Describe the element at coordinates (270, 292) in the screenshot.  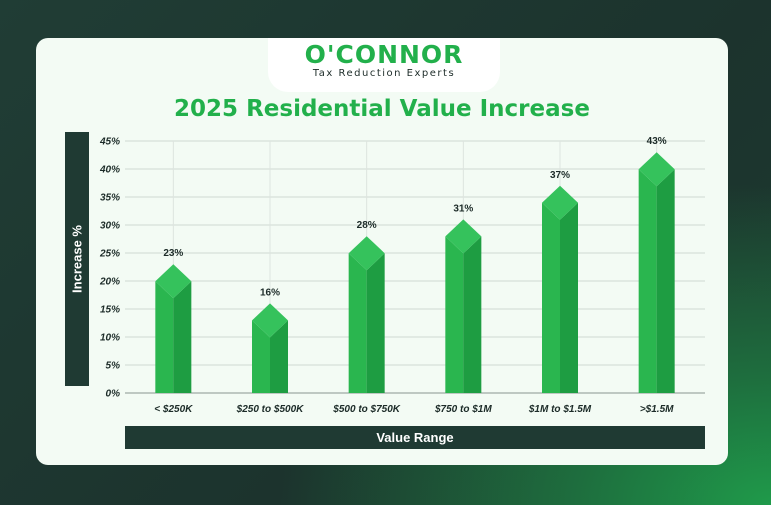
I see `data-label: 16%` at that location.